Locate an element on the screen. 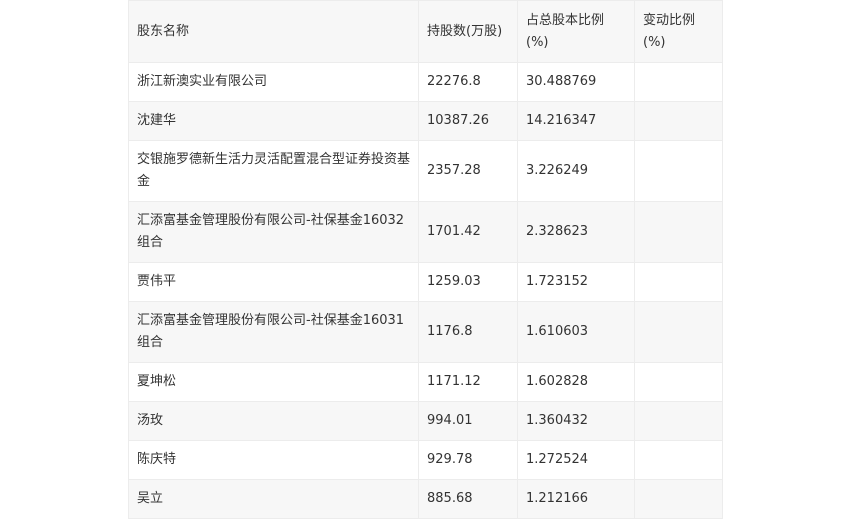  cell-shareholder-name: 汤玫 is located at coordinates (273, 421).